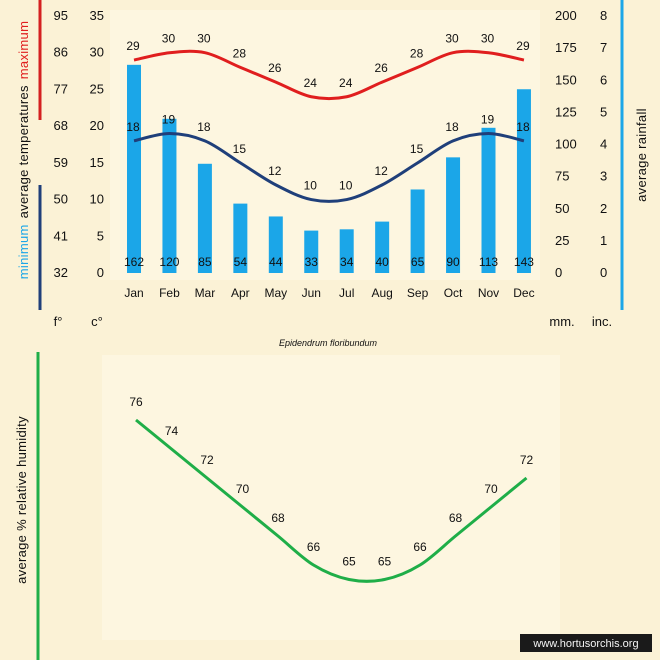 The image size is (660, 660). I want to click on month-label-sep: Sep, so click(418, 293).